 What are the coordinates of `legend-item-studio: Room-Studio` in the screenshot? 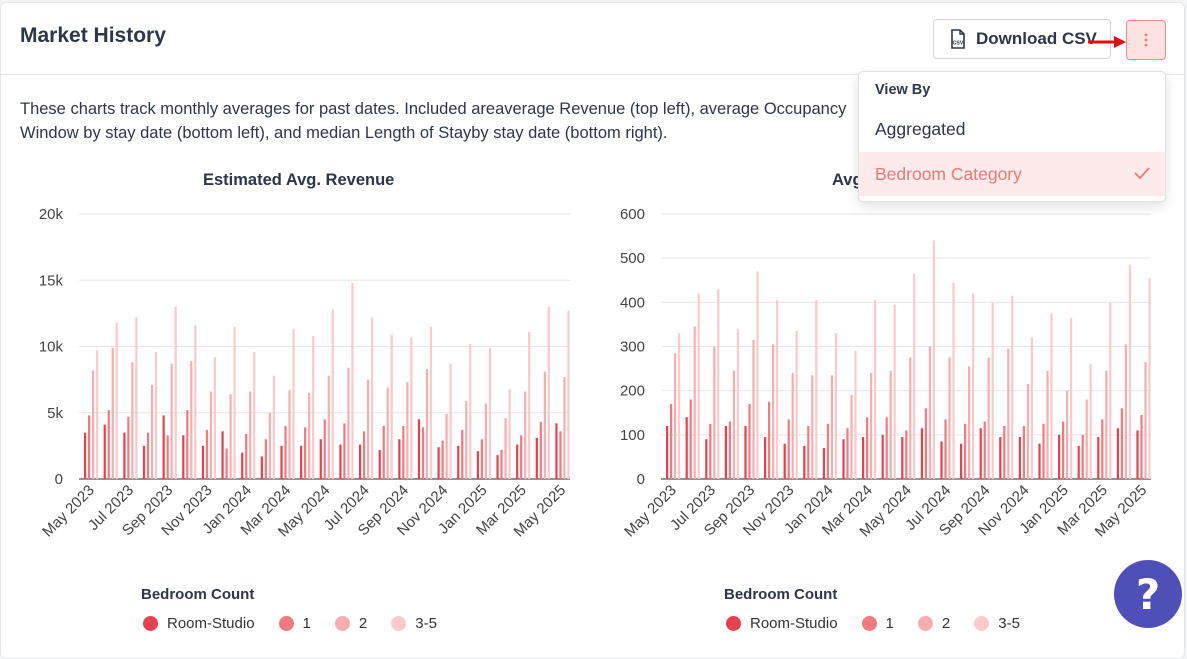 It's located at (199, 623).